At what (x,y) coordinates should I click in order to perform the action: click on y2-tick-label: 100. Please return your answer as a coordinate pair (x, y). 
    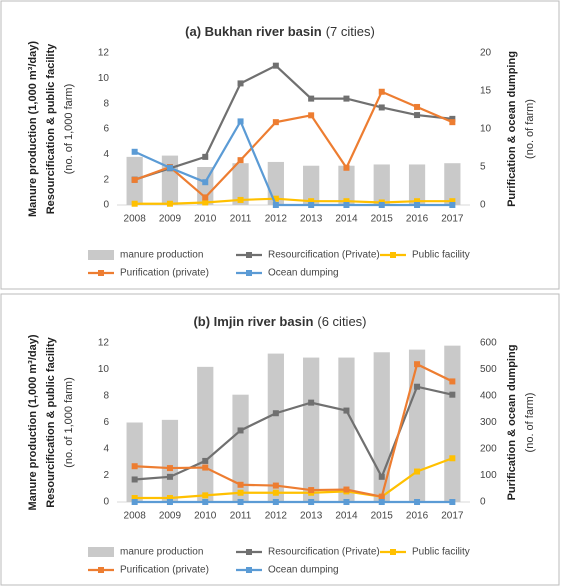
    Looking at the image, I should click on (488, 475).